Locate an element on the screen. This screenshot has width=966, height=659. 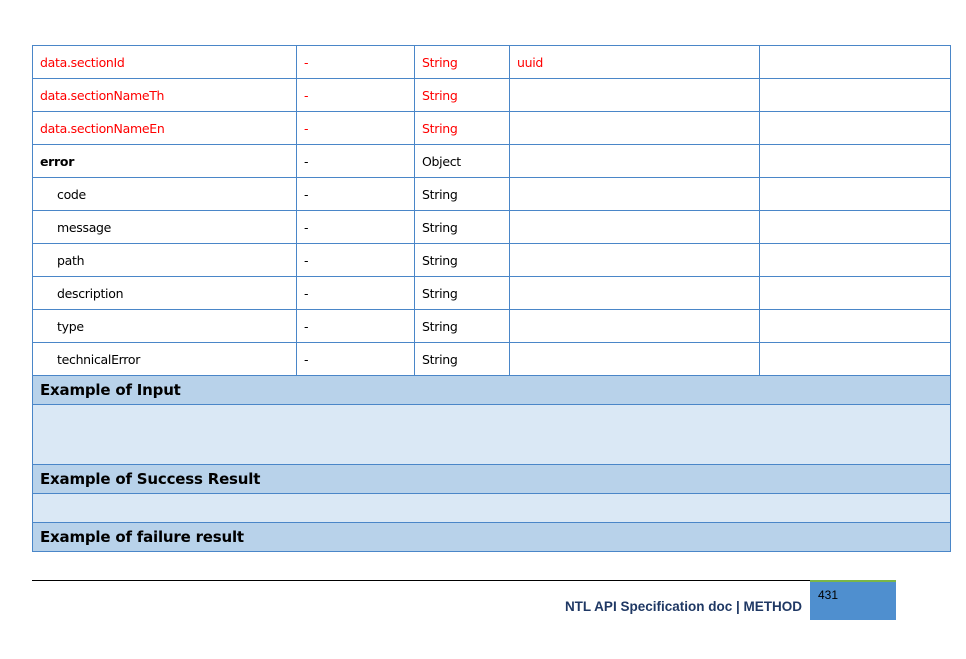
section-title: Example of failure result is located at coordinates (491, 537).